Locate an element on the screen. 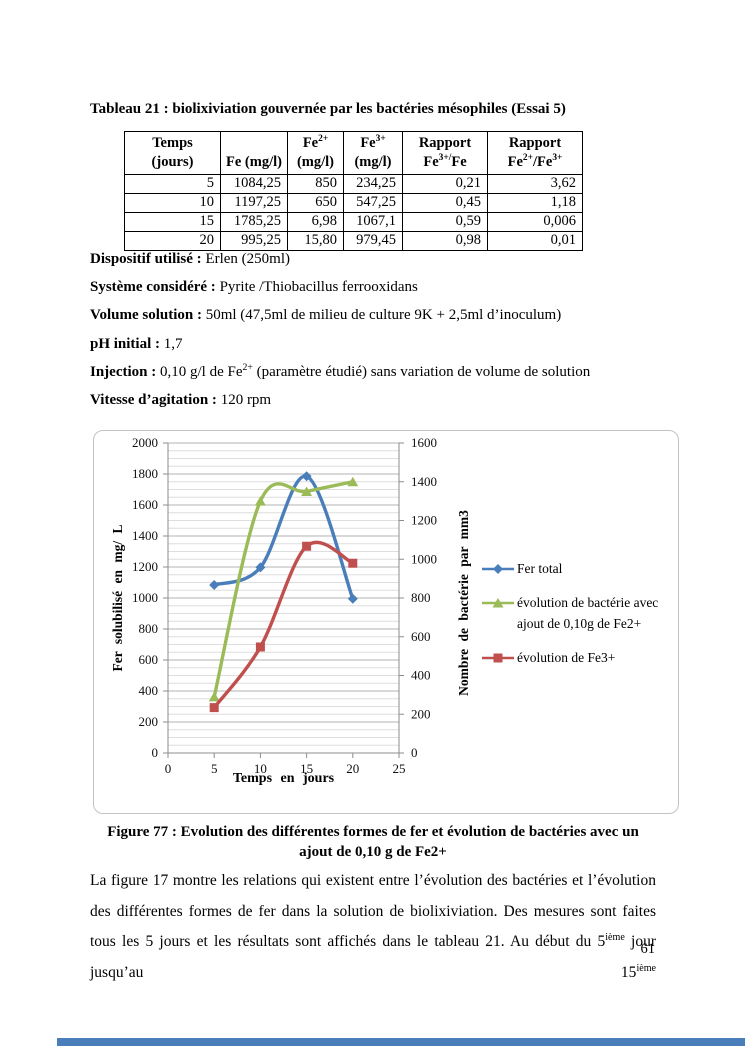  left-axis-title: Fer solubilisé en mg/ L is located at coordinates (117, 598).